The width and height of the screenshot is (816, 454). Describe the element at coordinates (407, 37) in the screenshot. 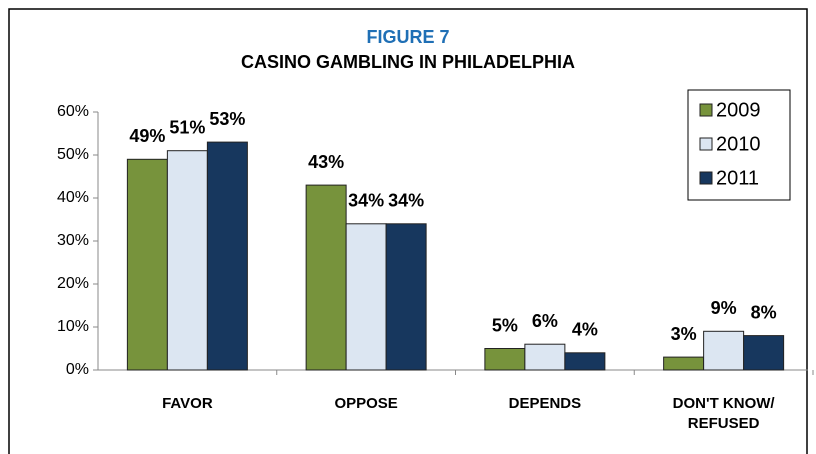

I see `chart-title: FIGURE 7` at that location.